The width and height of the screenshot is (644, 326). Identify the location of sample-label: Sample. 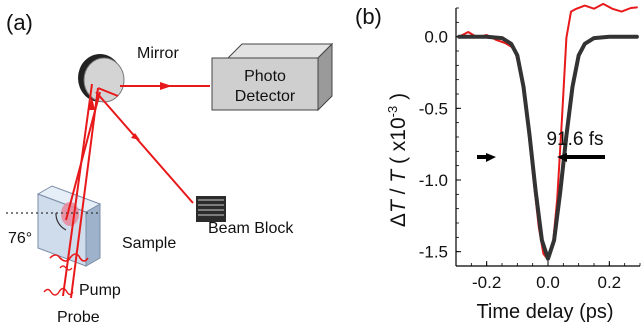
(149, 243).